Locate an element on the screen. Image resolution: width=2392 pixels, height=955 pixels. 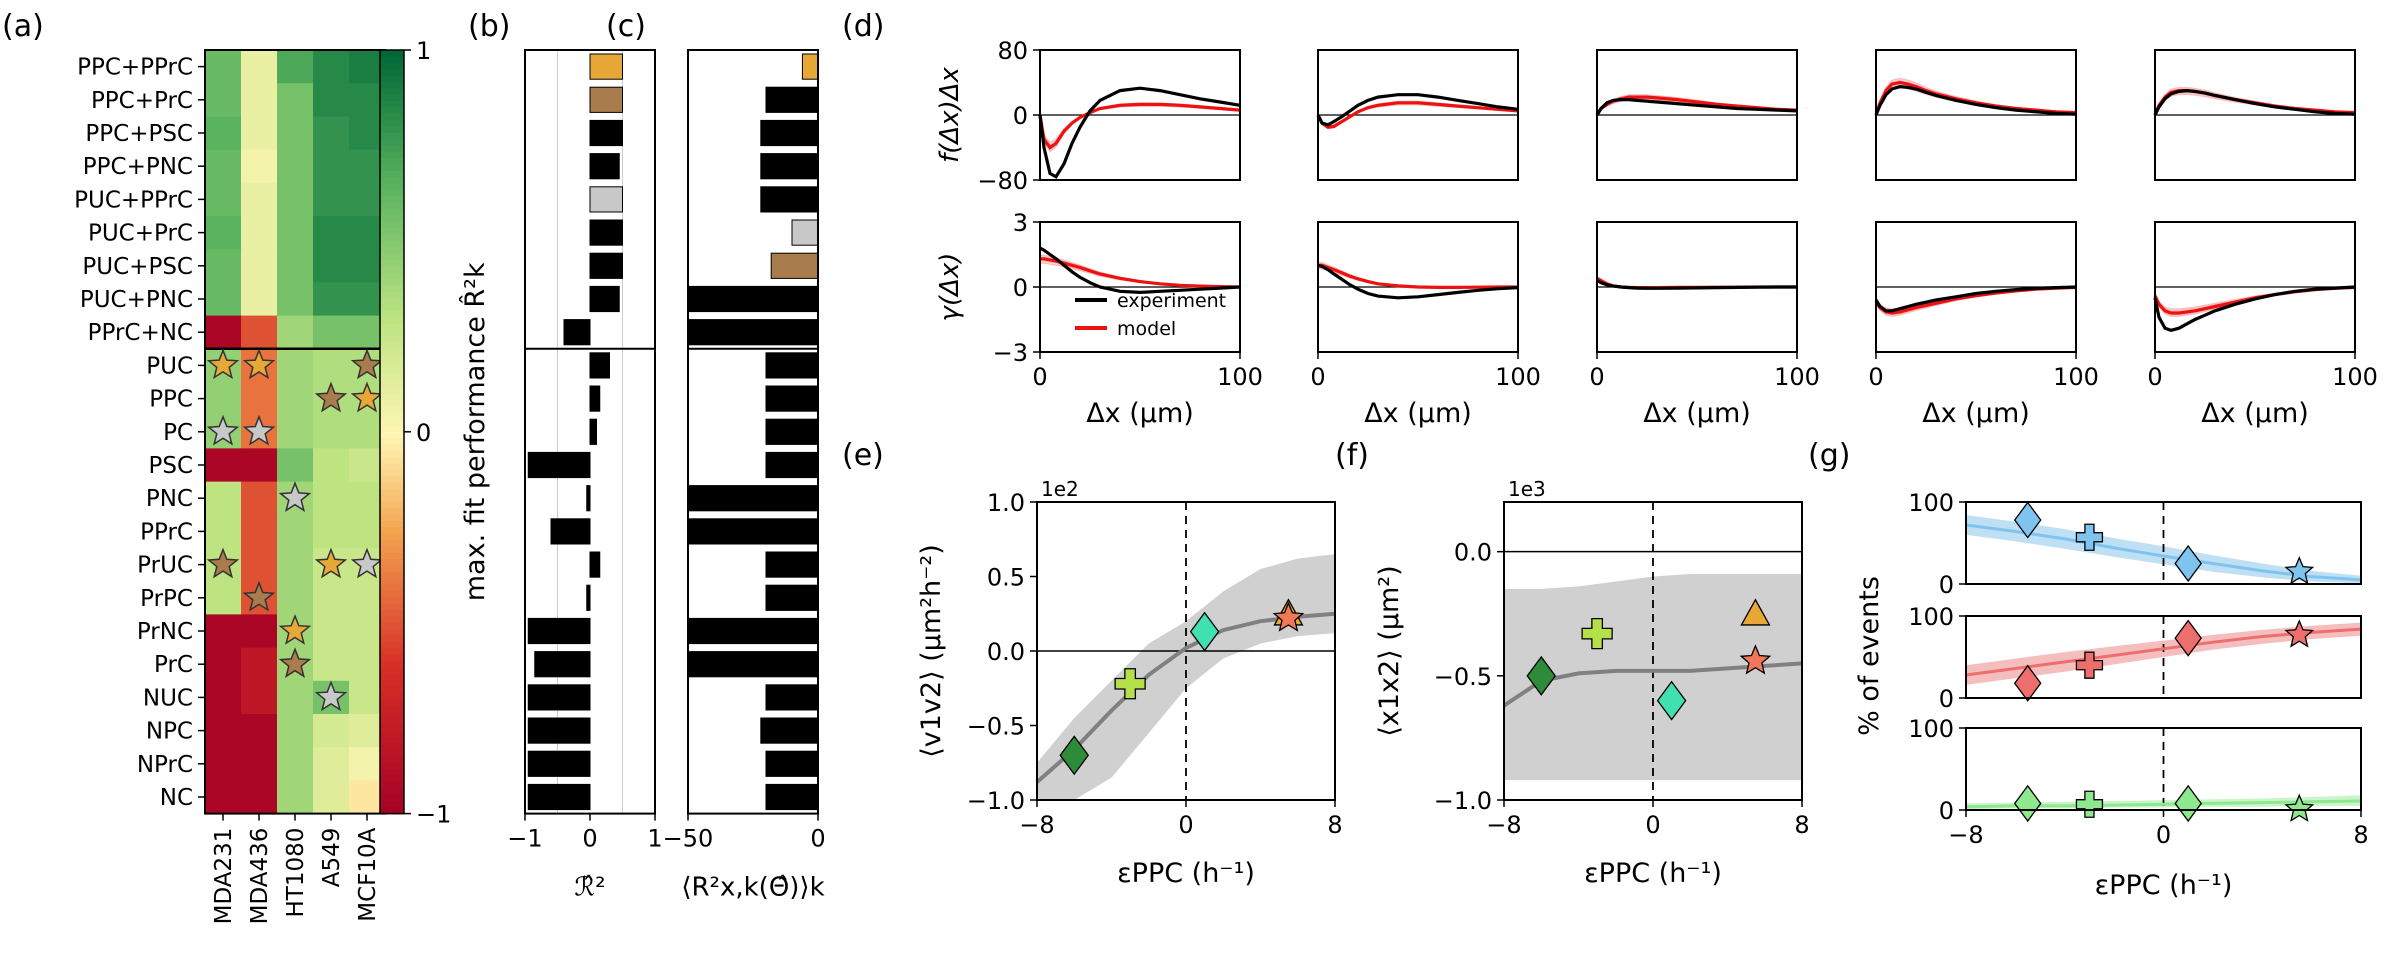
row-label: PPC+PrC is located at coordinates (142, 101).